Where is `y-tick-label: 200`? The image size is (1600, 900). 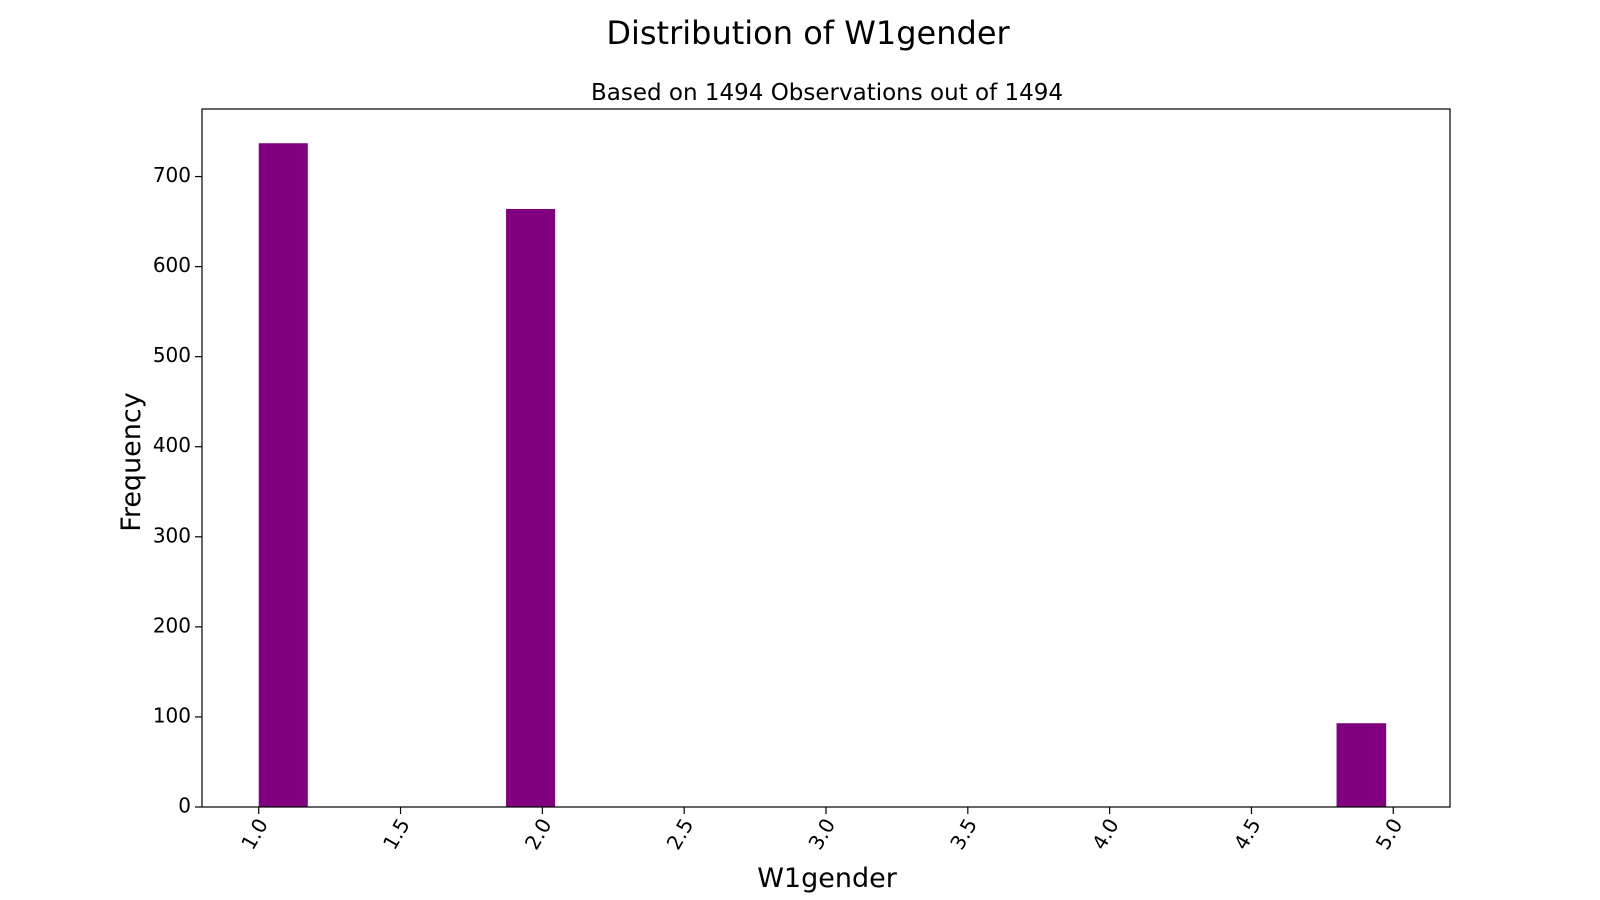
y-tick-label: 200 is located at coordinates (172, 625).